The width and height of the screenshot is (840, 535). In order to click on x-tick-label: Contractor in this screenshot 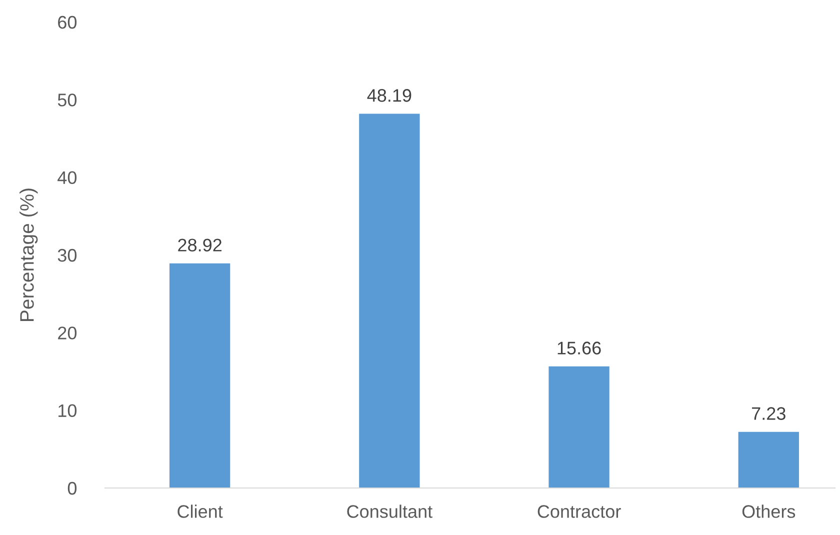, I will do `click(579, 511)`.